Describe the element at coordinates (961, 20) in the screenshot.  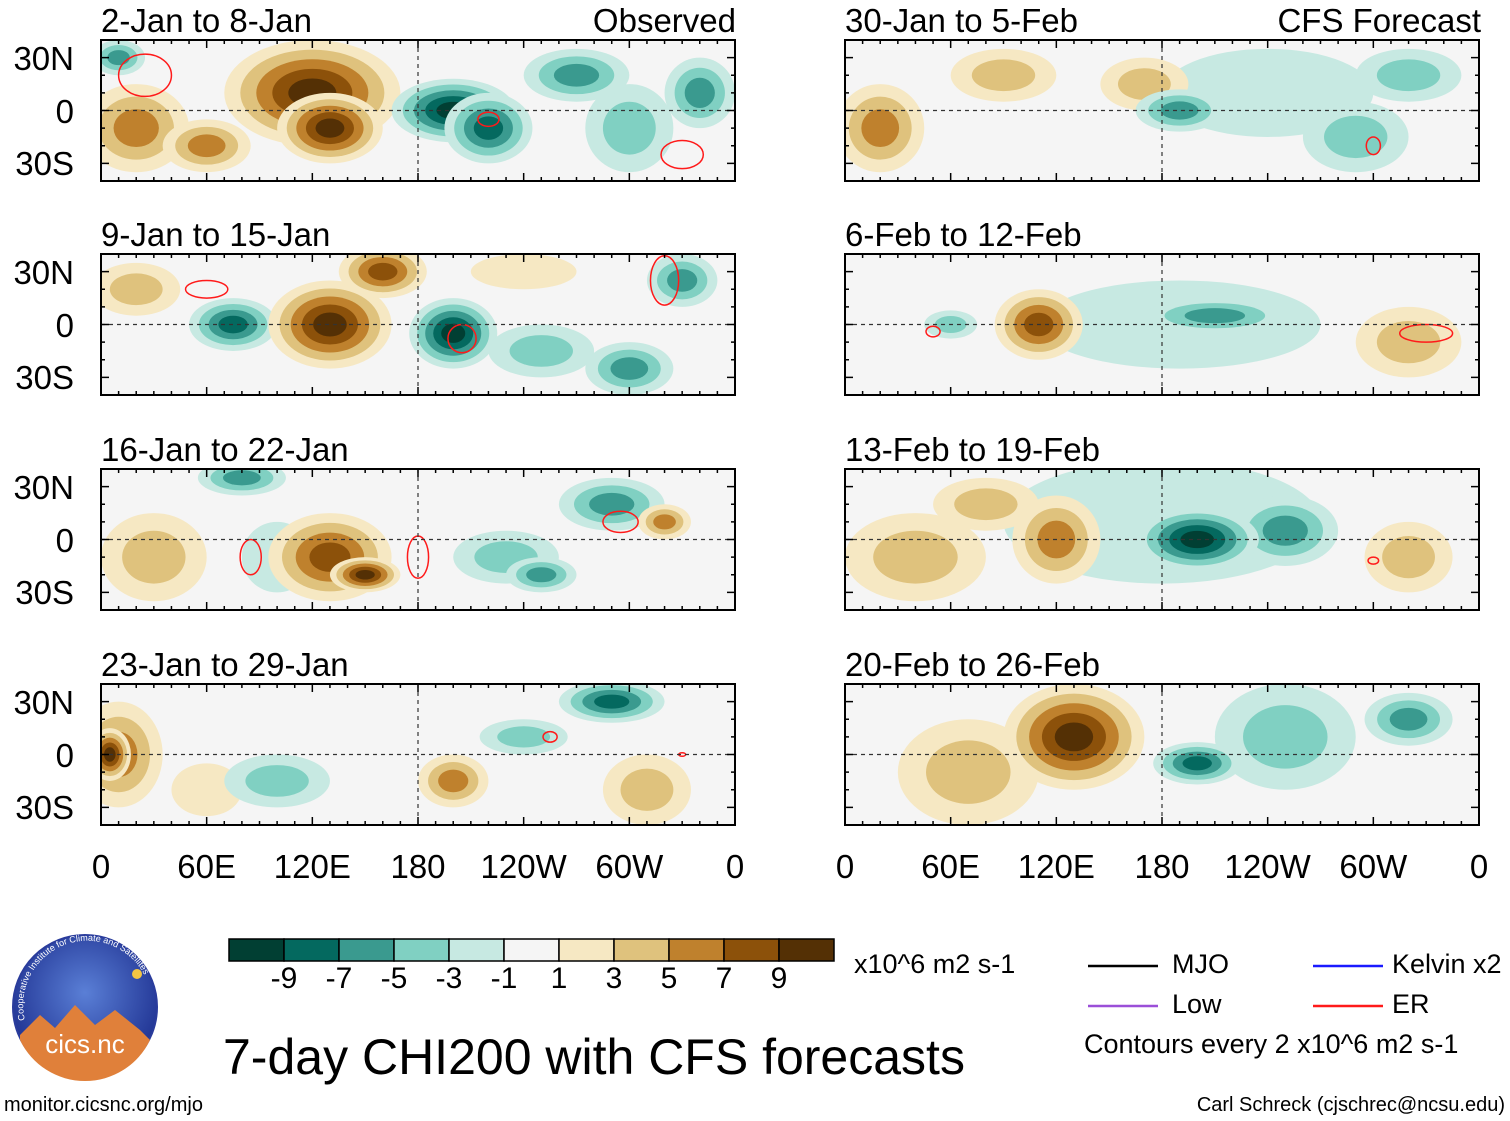
I see `panel-title: 30-Jan to 5-Feb` at that location.